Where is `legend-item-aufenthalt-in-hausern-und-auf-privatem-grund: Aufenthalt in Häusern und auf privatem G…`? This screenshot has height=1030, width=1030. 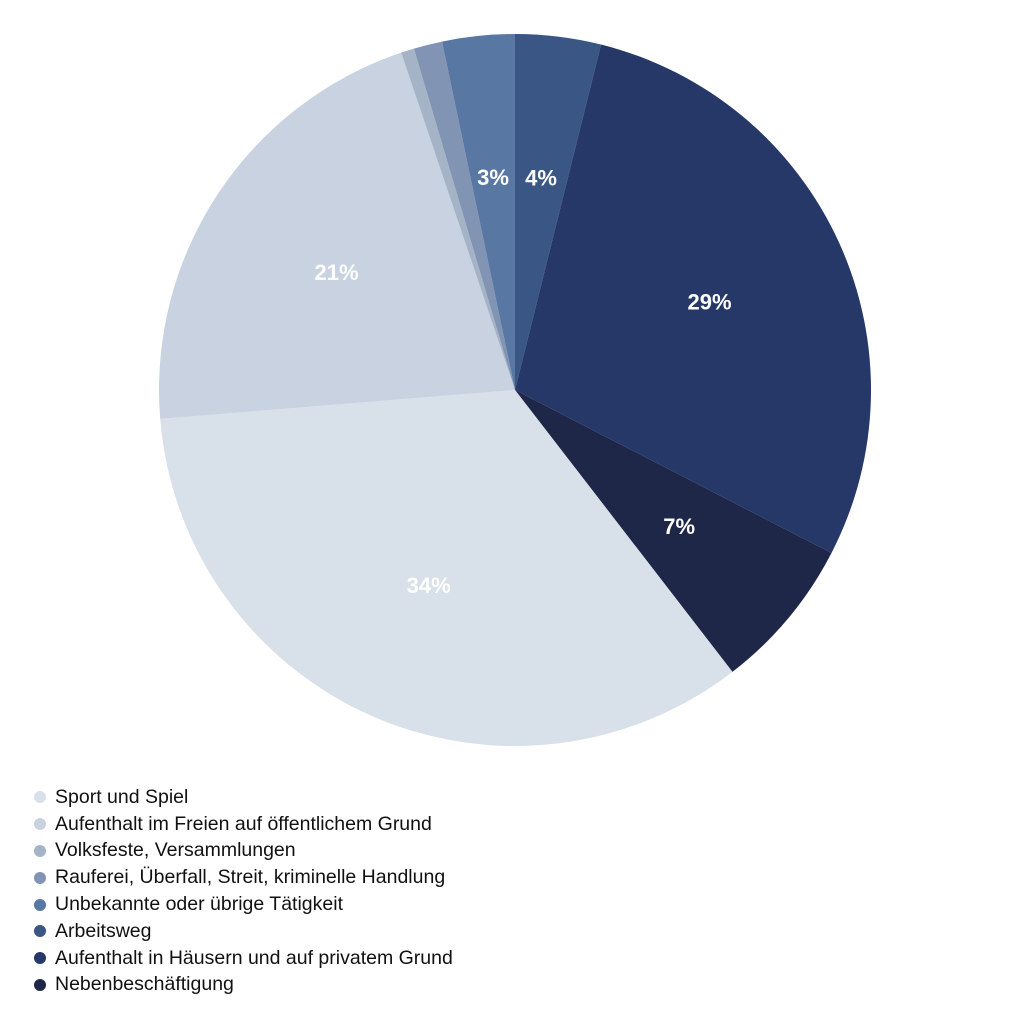 legend-item-aufenthalt-in-hausern-und-auf-privatem-grund: Aufenthalt in Häusern und auf privatem G… is located at coordinates (243, 958).